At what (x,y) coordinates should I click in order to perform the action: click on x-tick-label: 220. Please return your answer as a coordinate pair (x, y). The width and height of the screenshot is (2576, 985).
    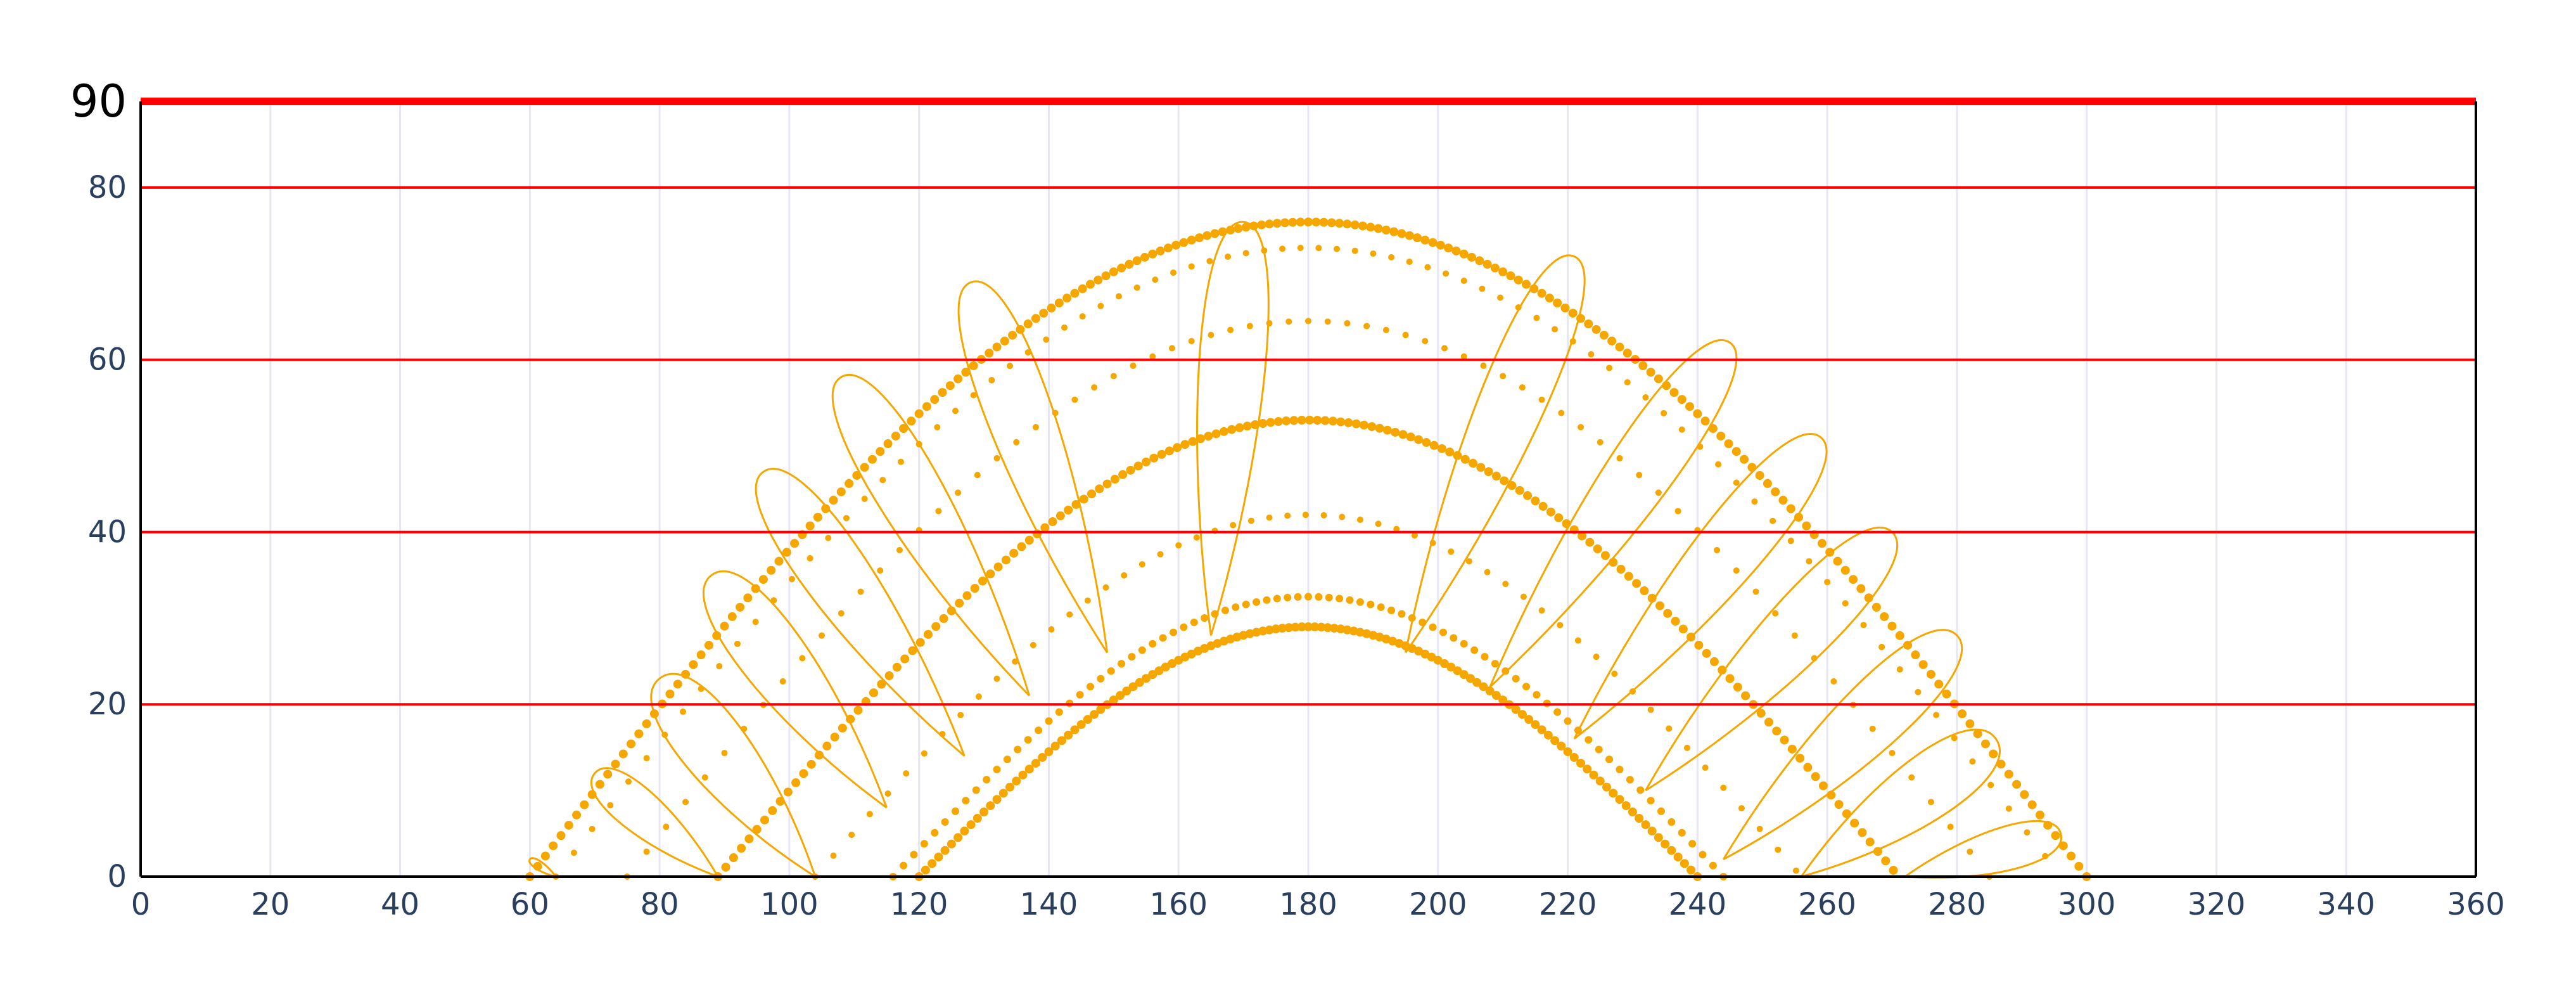
    Looking at the image, I should click on (1568, 905).